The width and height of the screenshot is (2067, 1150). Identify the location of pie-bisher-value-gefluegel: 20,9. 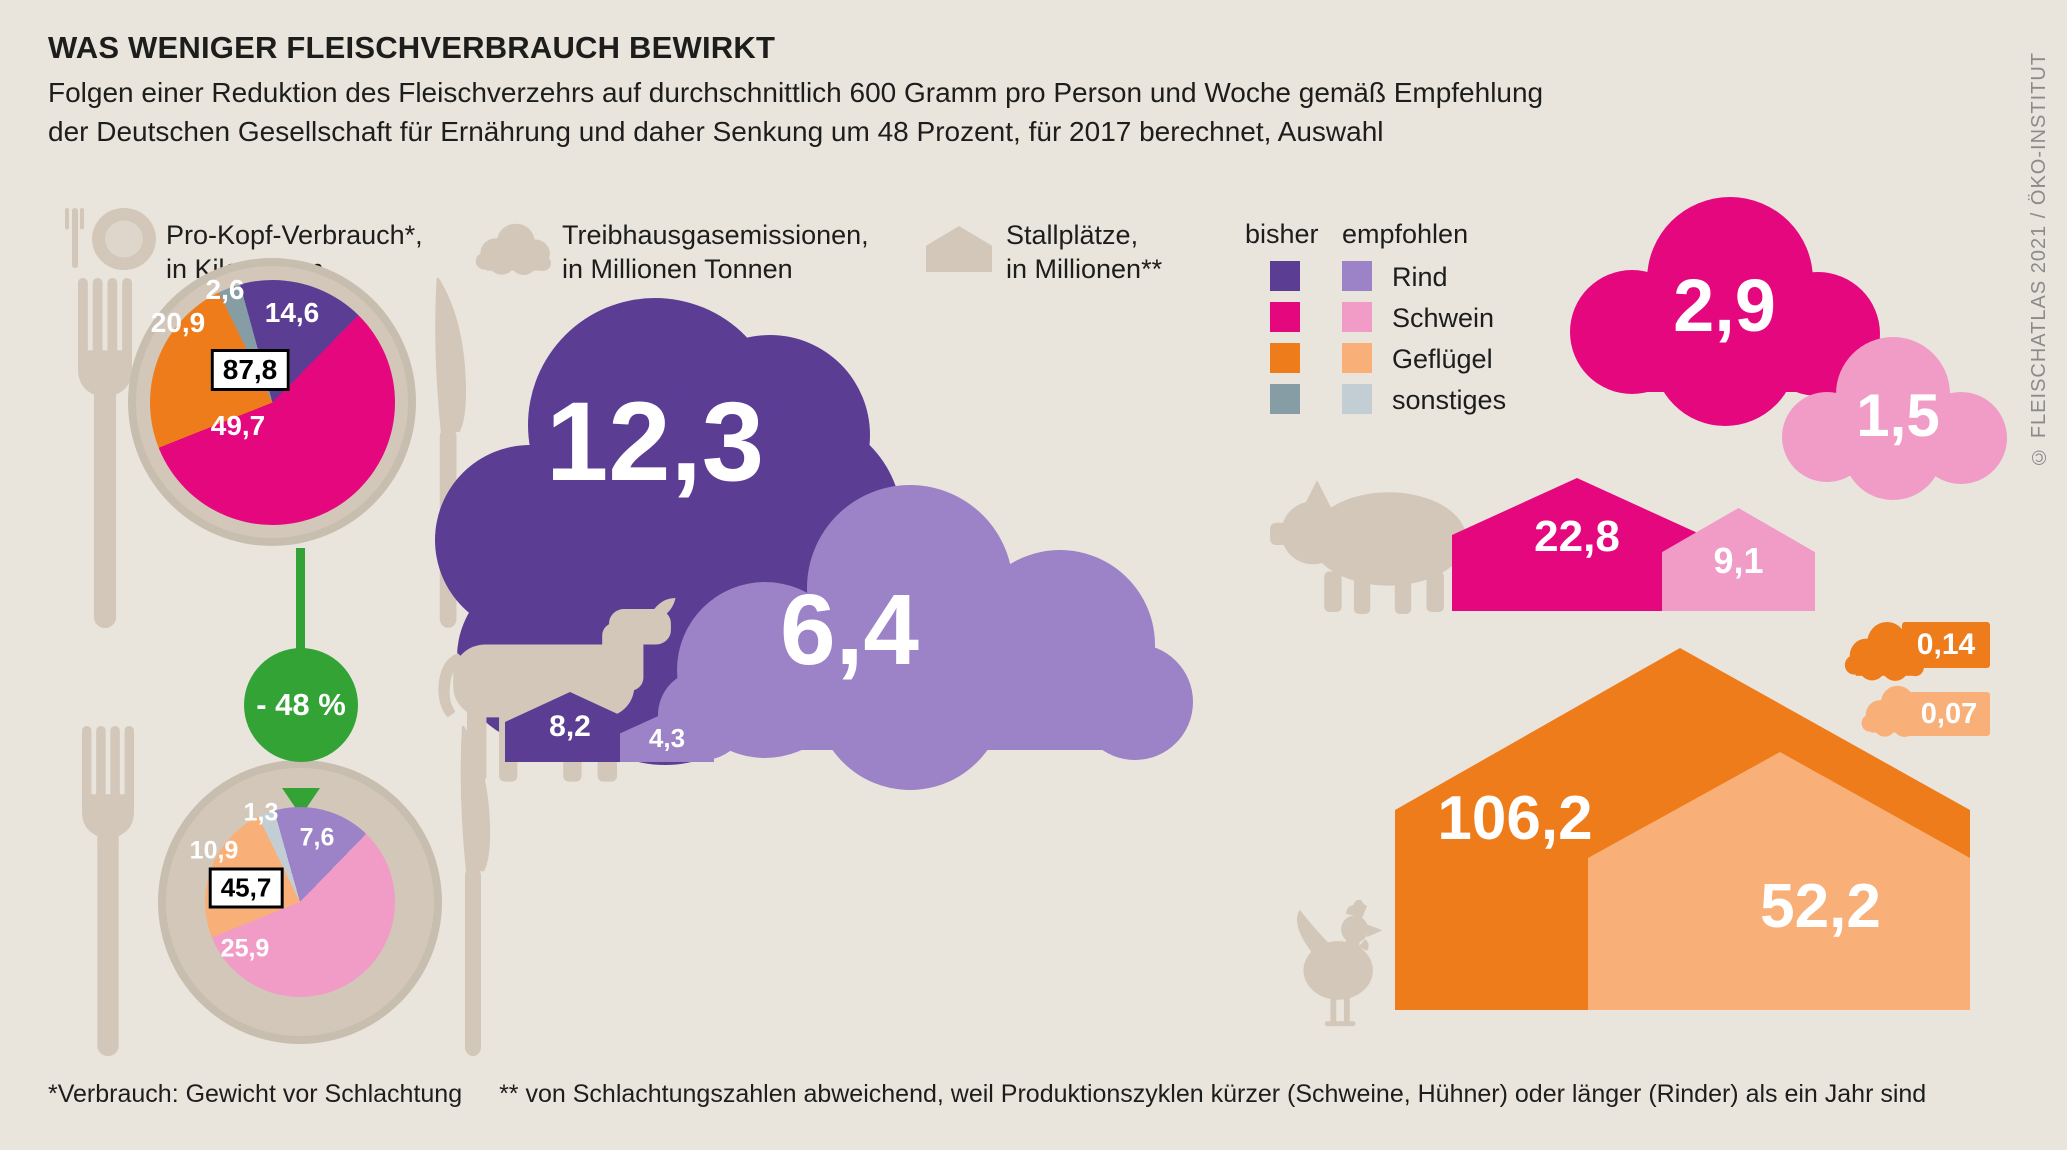
(178, 322).